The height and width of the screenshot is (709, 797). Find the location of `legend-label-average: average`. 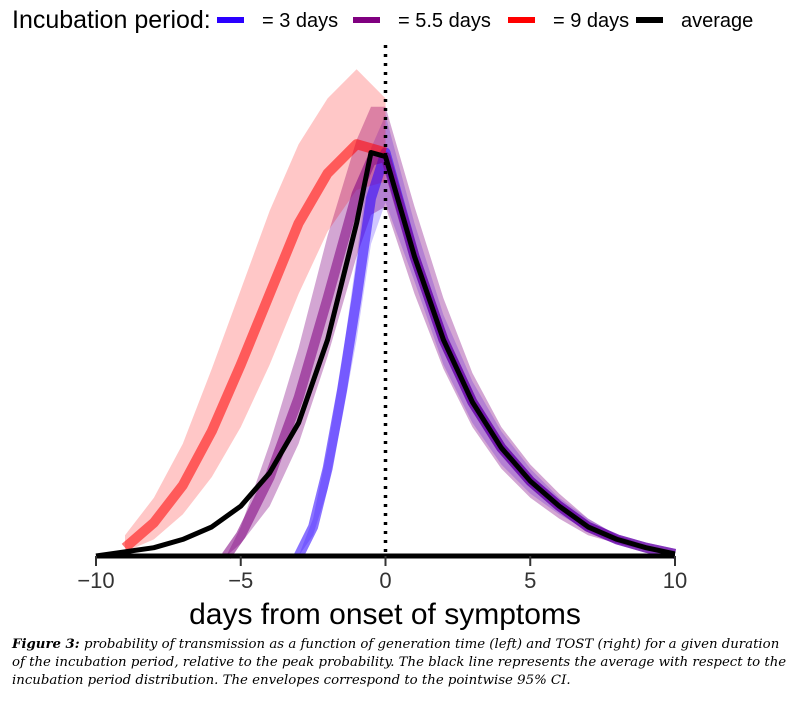

legend-label-average: average is located at coordinates (717, 21).